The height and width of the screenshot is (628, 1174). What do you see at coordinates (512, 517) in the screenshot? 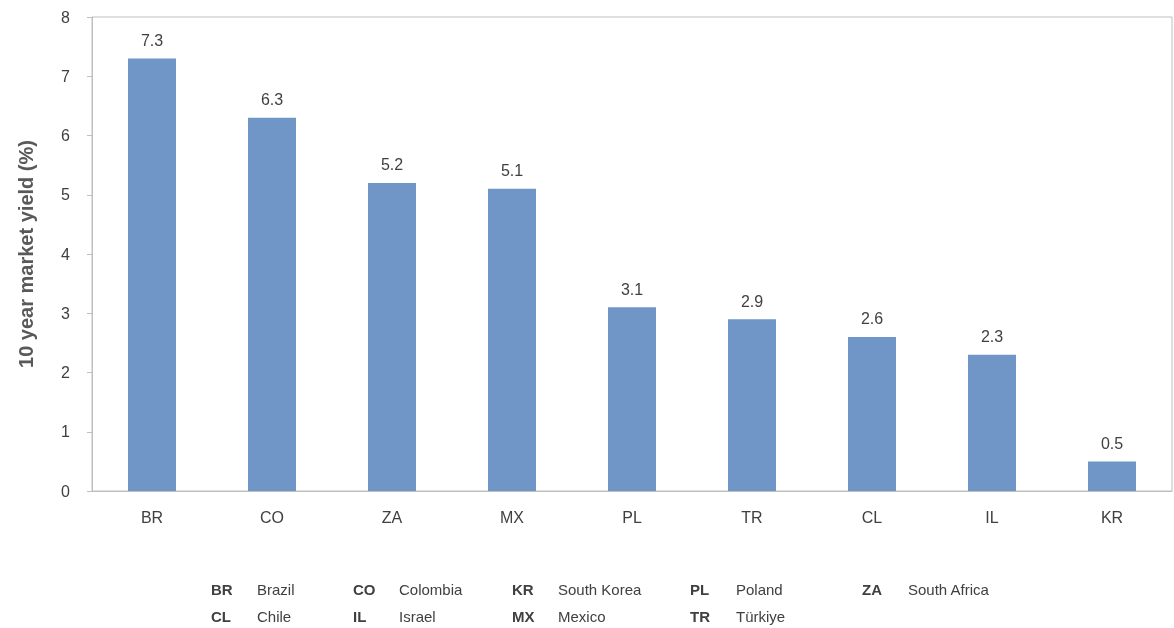
I see `x-tick-label: MX` at bounding box center [512, 517].